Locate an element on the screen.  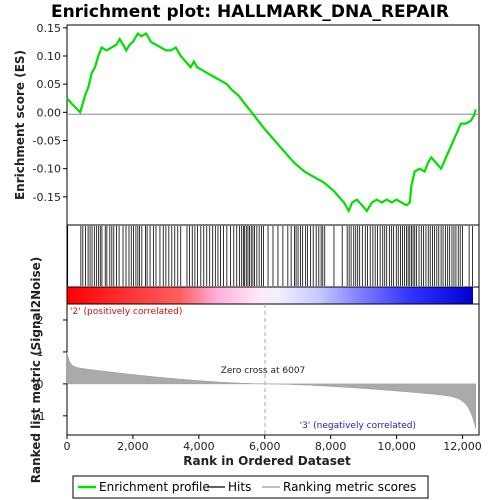
es-y-tick-label: -0.10 is located at coordinates (47, 169).